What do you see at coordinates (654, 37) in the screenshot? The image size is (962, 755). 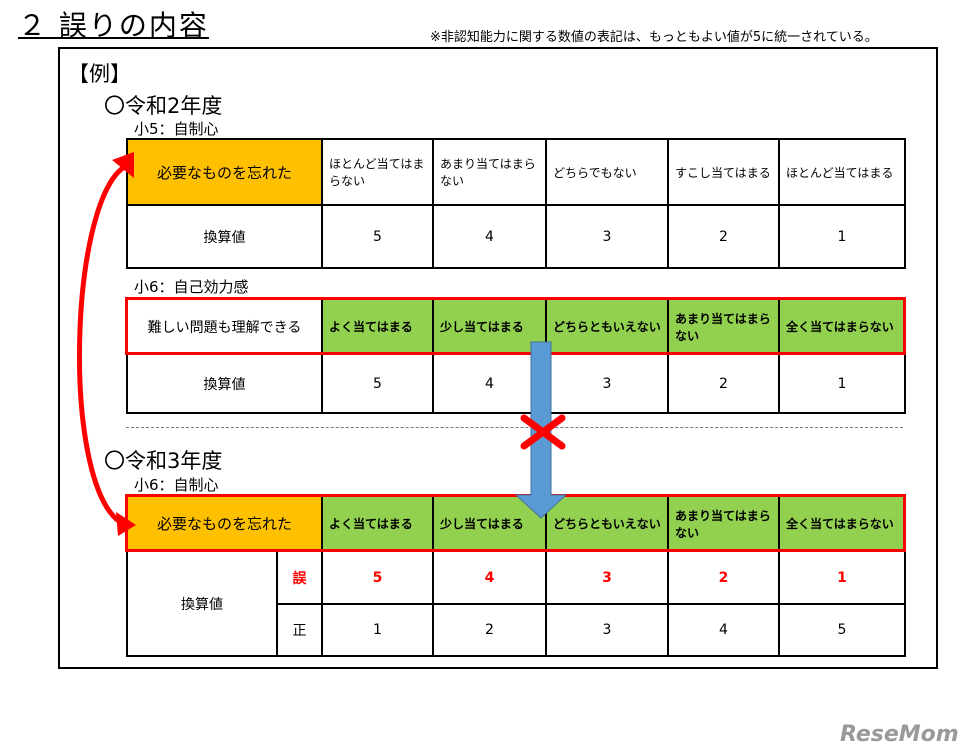 I see `note: ※非認知能力に関する数値の表記は、もっともよい値が5に統一されている。` at bounding box center [654, 37].